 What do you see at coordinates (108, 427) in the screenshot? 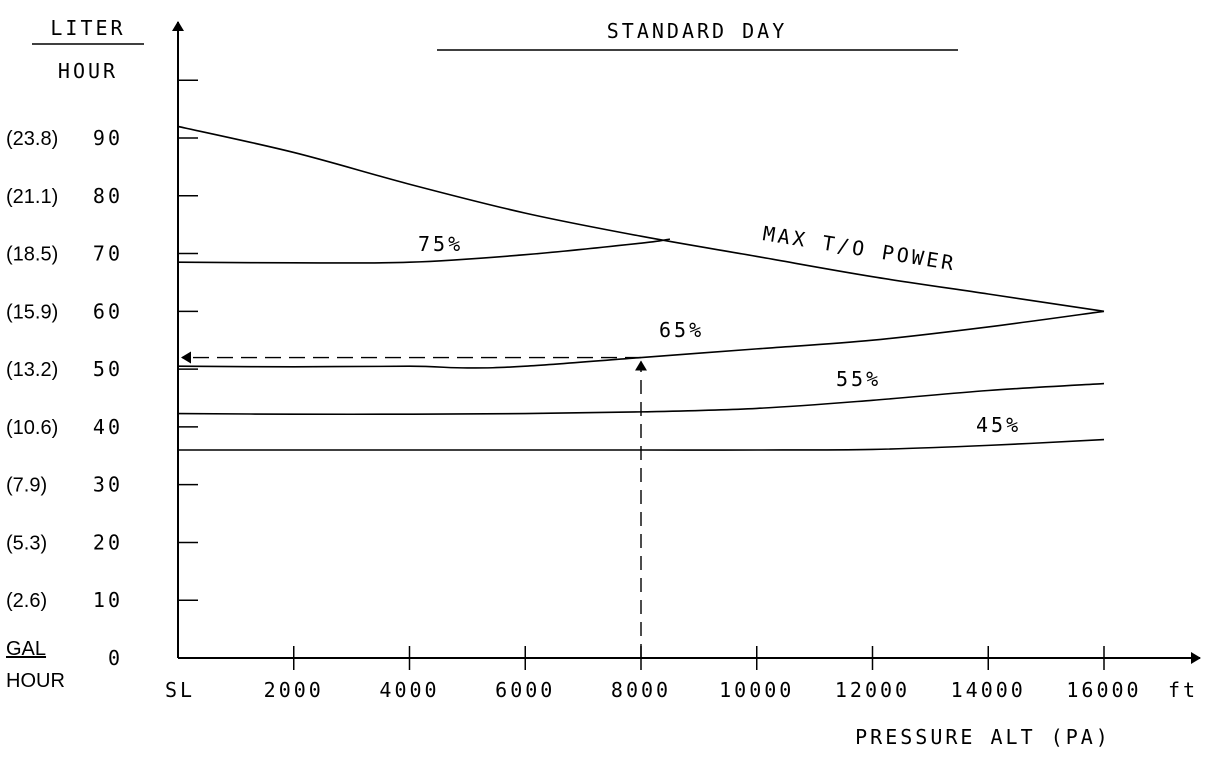
I see `y-tick-label: 40` at bounding box center [108, 427].